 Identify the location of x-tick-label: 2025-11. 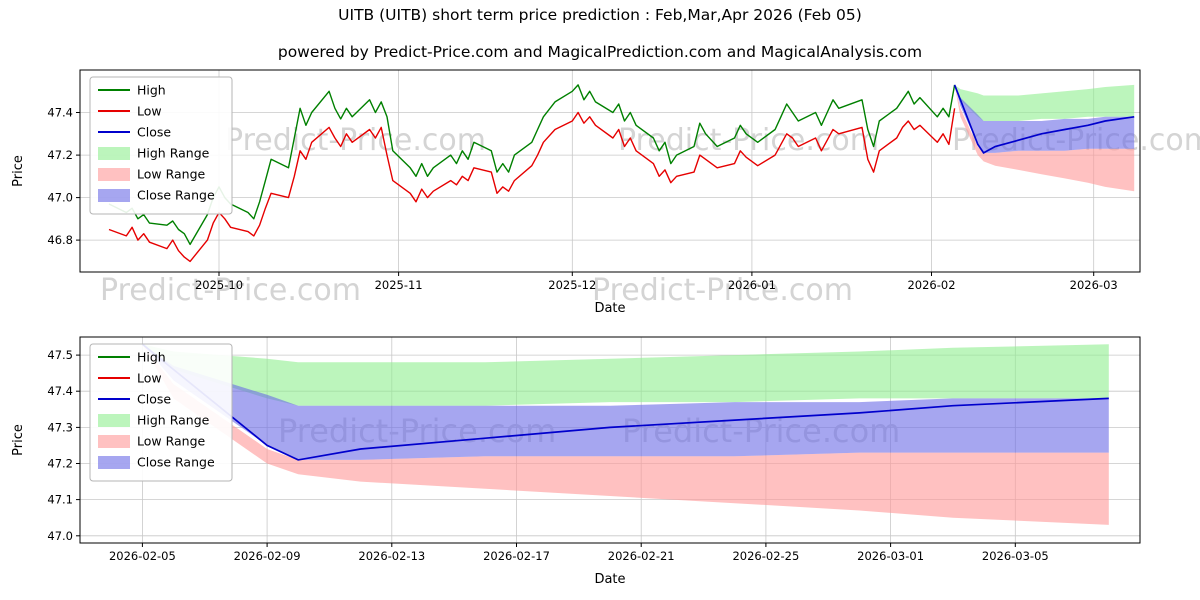
(399, 285).